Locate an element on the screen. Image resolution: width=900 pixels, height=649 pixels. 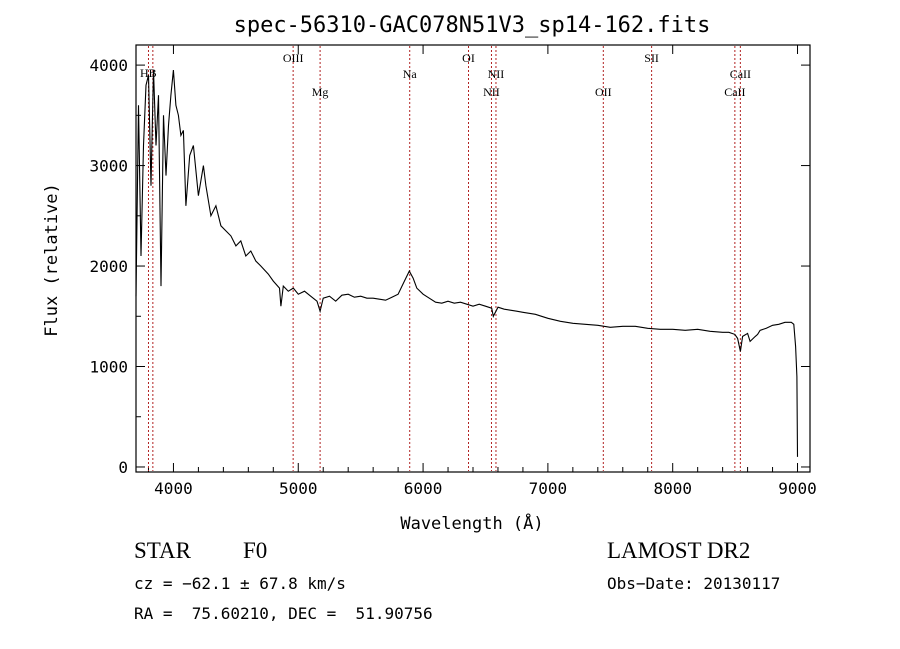
x-tick-label: 4000 is located at coordinates (173, 488).